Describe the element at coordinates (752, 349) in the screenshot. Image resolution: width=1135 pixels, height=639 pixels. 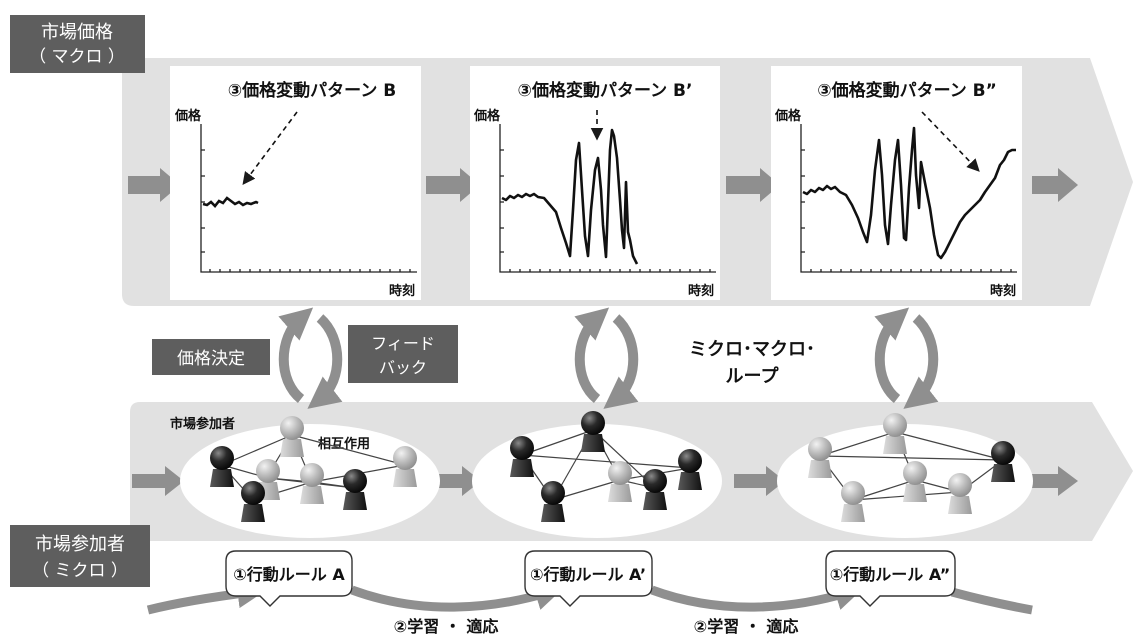
I see `micro-macro-loop-label-line1: ミクロ･マクロ･` at that location.